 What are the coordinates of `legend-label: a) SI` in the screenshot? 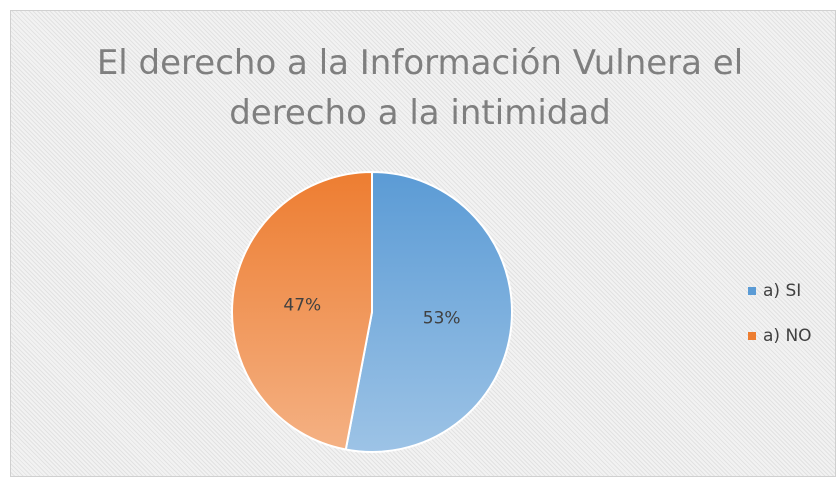 It's located at (782, 291).